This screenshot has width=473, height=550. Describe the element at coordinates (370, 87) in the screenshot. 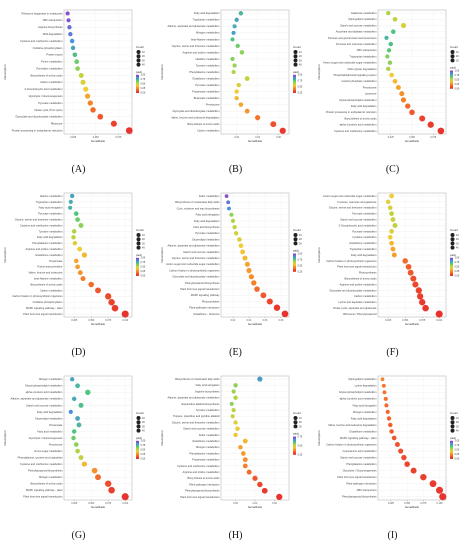

I see `category-label: Peroxisome` at that location.